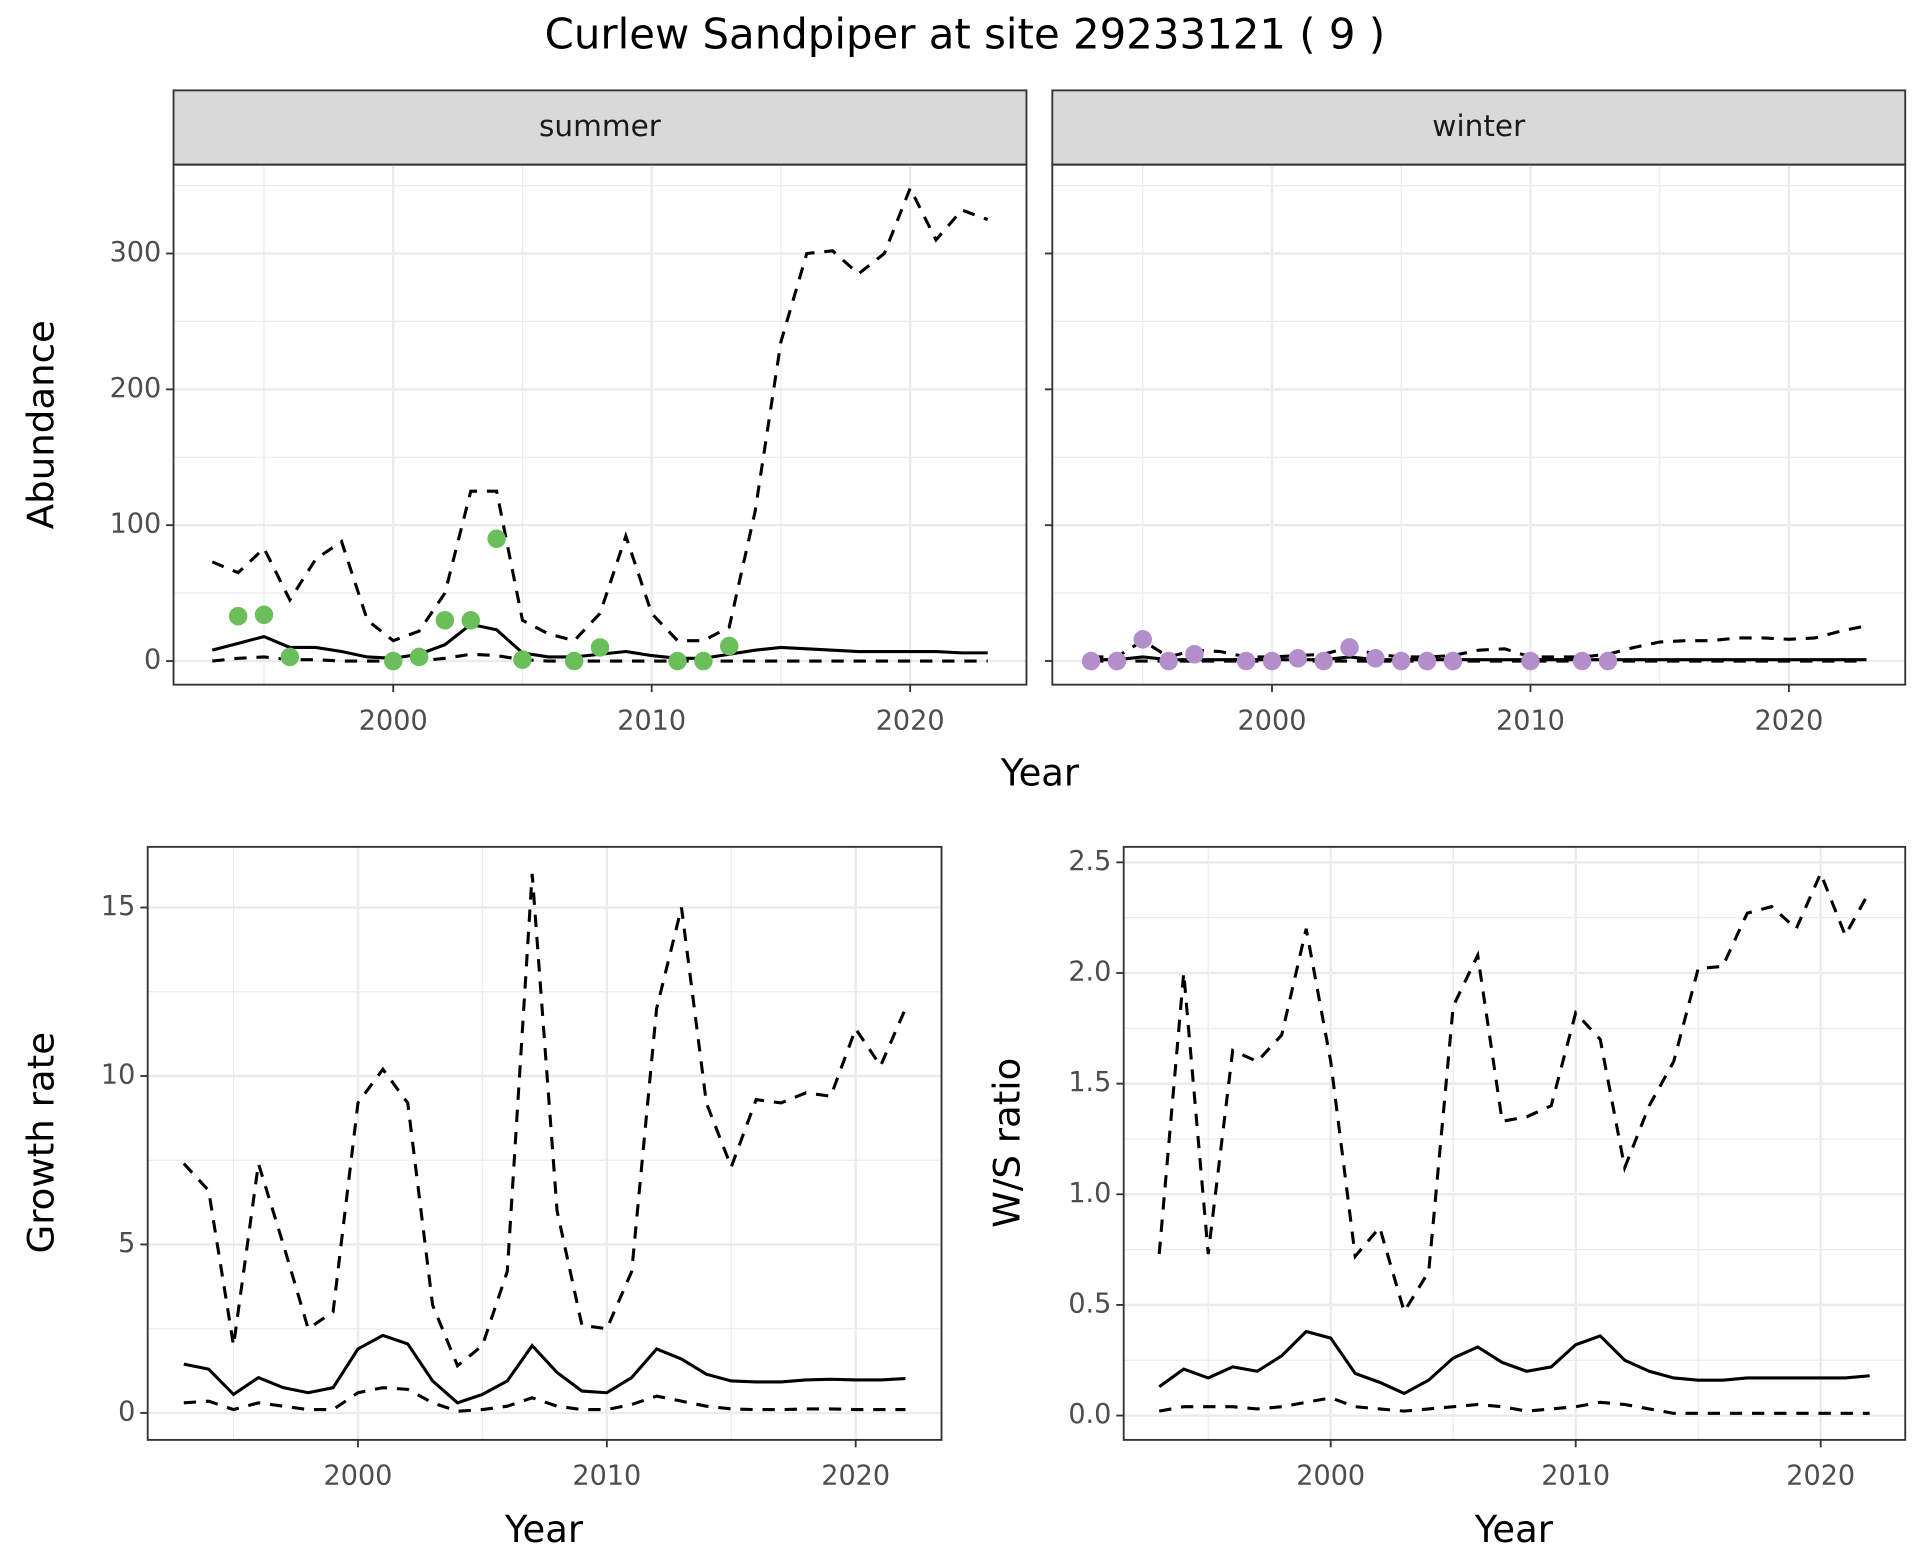  I want to click on y-tick-label: 1.5, so click(1089, 1082).